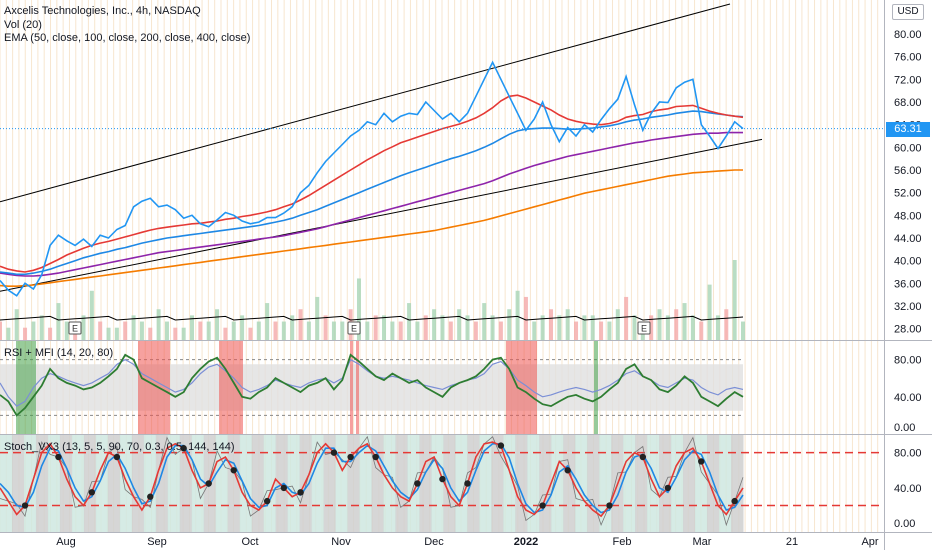 This screenshot has width=932, height=550. I want to click on stoch-k-line, so click(372, 479).